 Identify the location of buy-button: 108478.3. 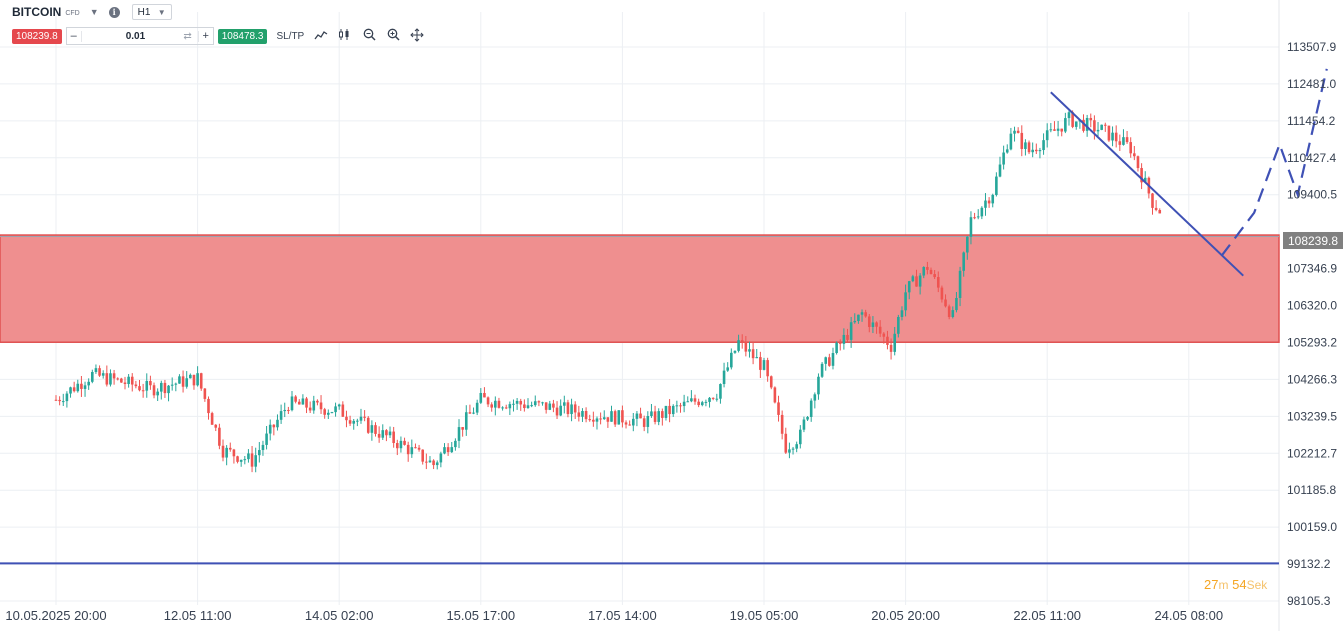
(242, 36).